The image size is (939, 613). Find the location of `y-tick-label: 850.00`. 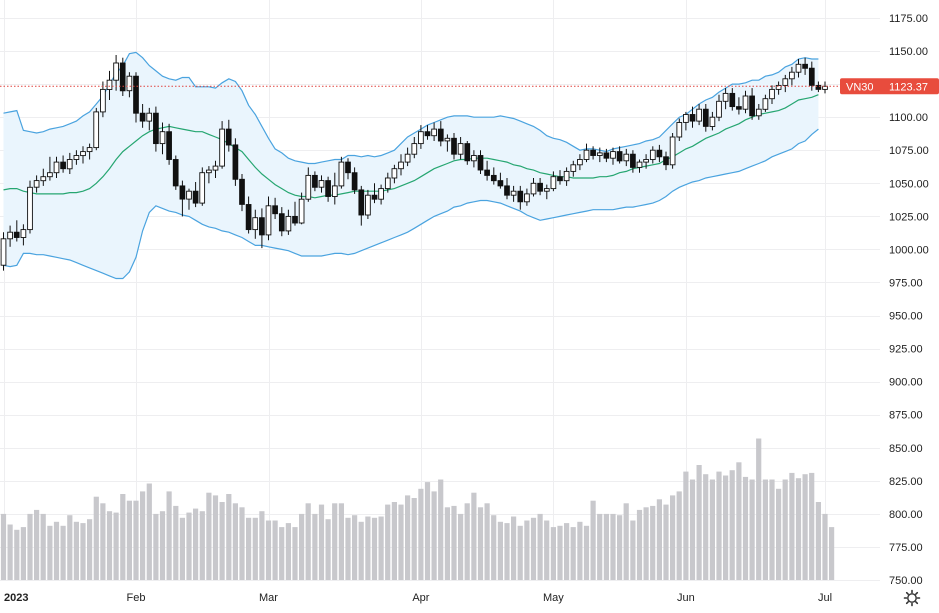

y-tick-label: 850.00 is located at coordinates (906, 449).